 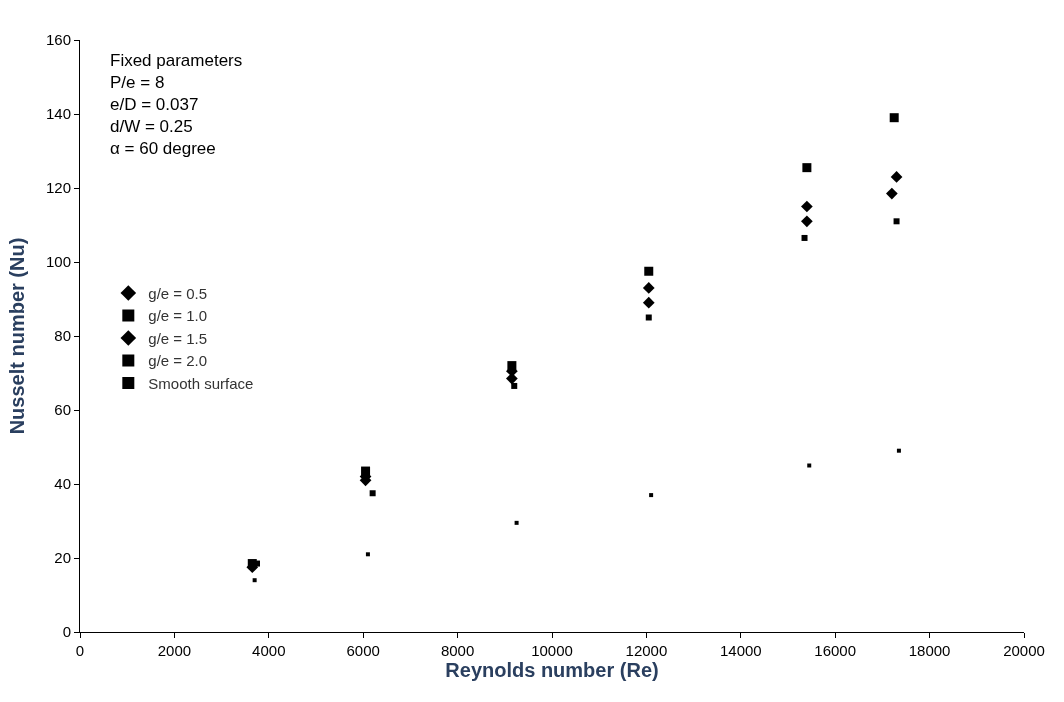 I want to click on x-tick-label: 20000, so click(x=1024, y=650).